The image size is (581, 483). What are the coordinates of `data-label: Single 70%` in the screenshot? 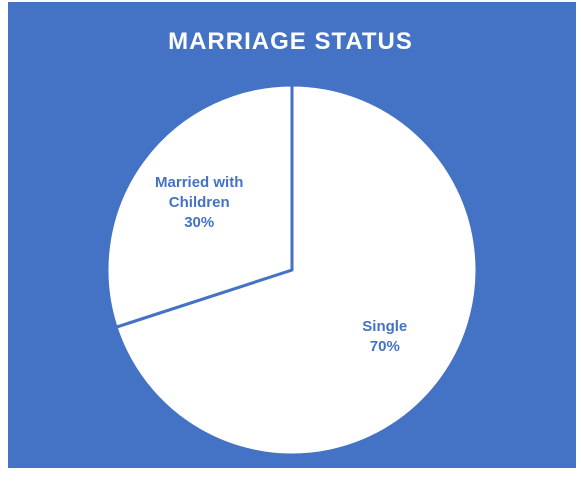 It's located at (385, 337).